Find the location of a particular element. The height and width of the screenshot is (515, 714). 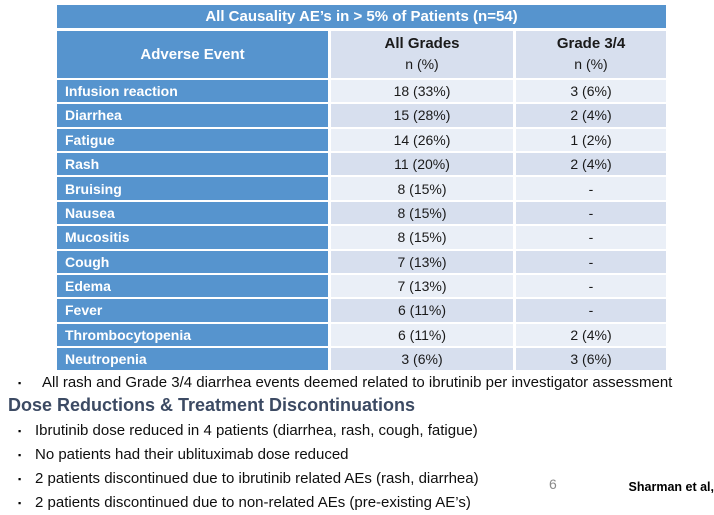

citation: Sharman et al, is located at coordinates (671, 487).